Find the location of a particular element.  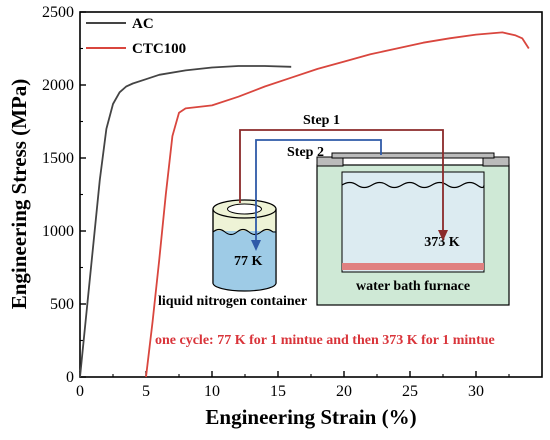

y-tick-label: 500 is located at coordinates (62, 304).